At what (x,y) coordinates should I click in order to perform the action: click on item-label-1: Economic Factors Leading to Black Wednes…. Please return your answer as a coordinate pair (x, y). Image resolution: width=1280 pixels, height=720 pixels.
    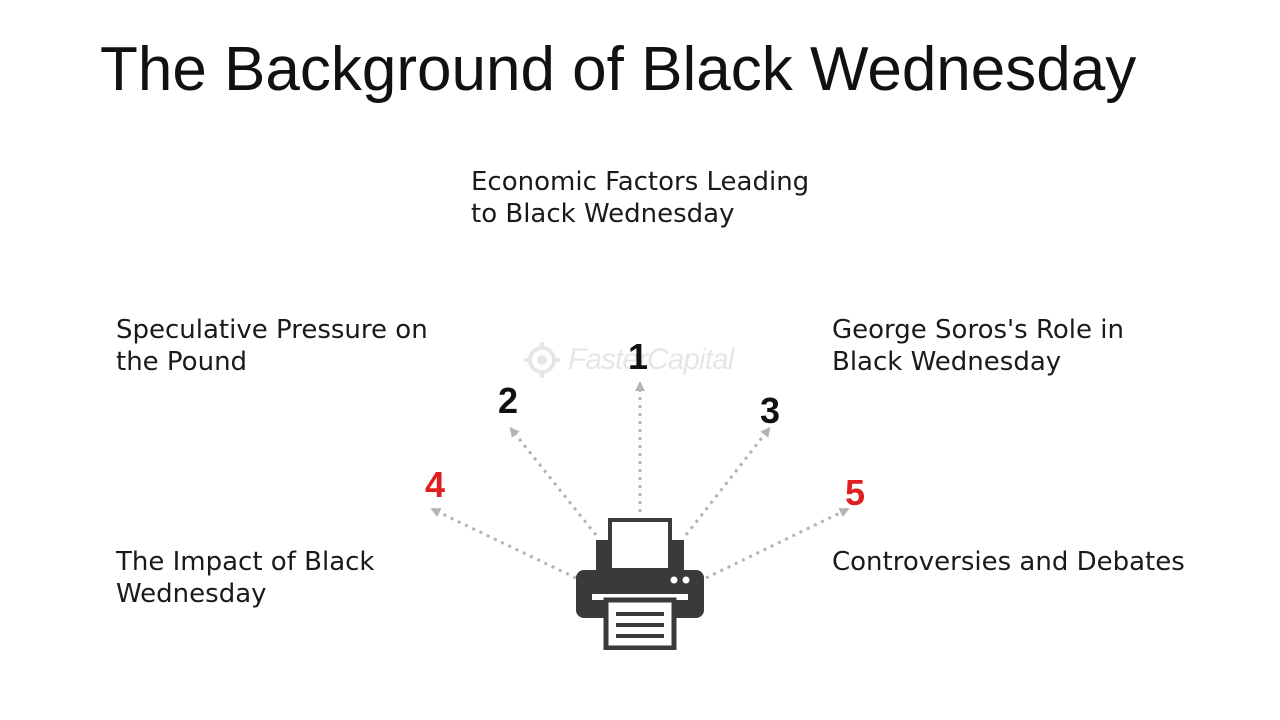
    Looking at the image, I should click on (640, 198).